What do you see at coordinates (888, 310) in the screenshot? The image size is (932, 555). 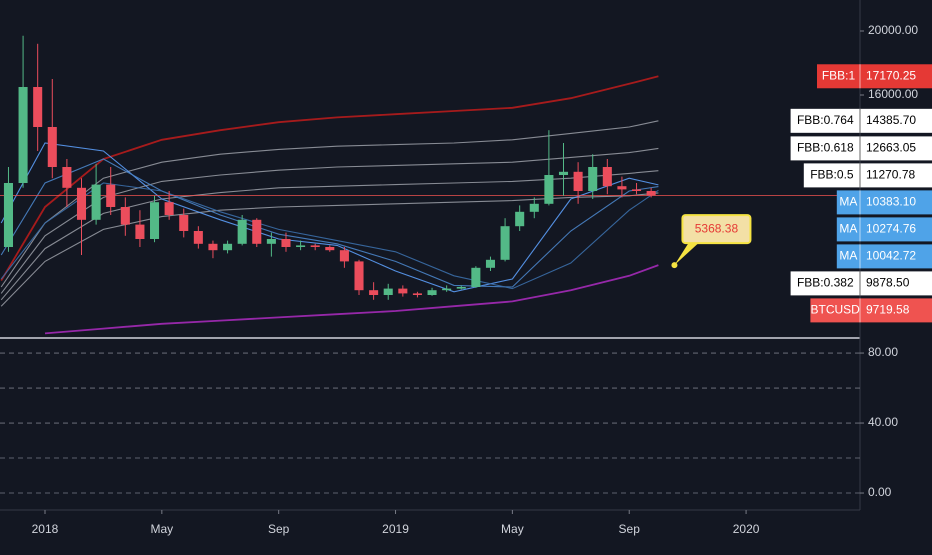 I see `price-label-value: 9719.58` at bounding box center [888, 310].